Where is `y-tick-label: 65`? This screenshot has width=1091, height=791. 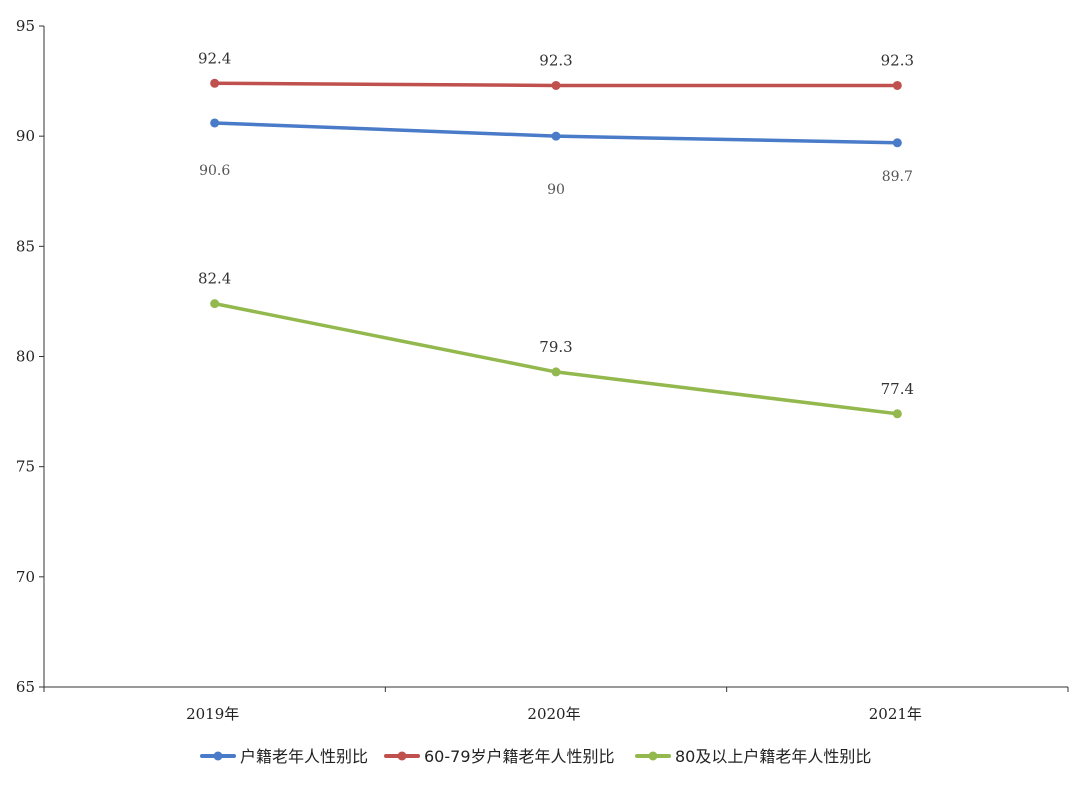
y-tick-label: 65 is located at coordinates (25, 687).